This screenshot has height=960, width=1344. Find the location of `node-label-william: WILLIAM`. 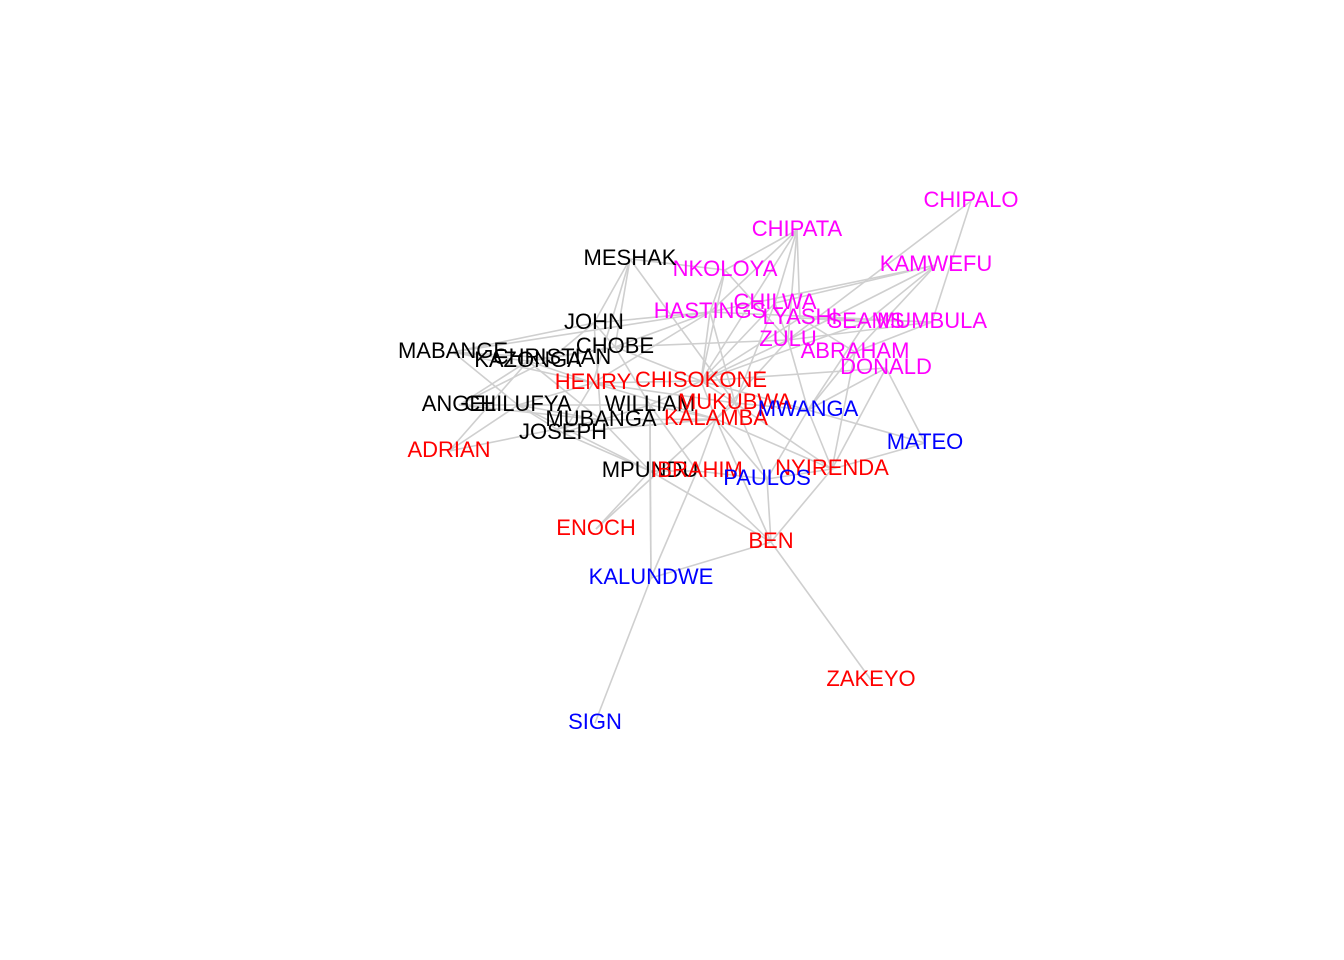

node-label-william: WILLIAM is located at coordinates (650, 403).